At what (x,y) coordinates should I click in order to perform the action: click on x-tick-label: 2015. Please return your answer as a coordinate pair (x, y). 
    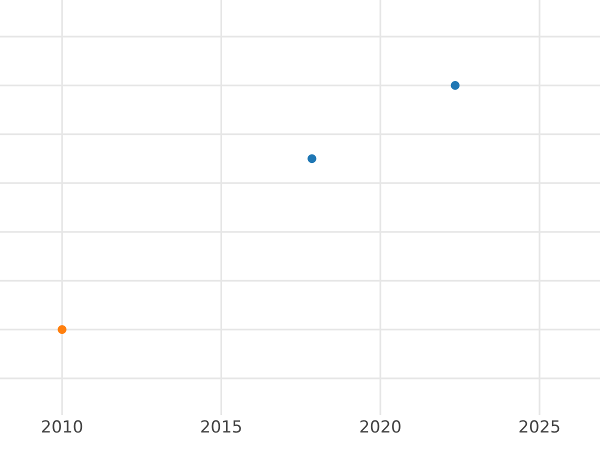
    Looking at the image, I should click on (221, 426).